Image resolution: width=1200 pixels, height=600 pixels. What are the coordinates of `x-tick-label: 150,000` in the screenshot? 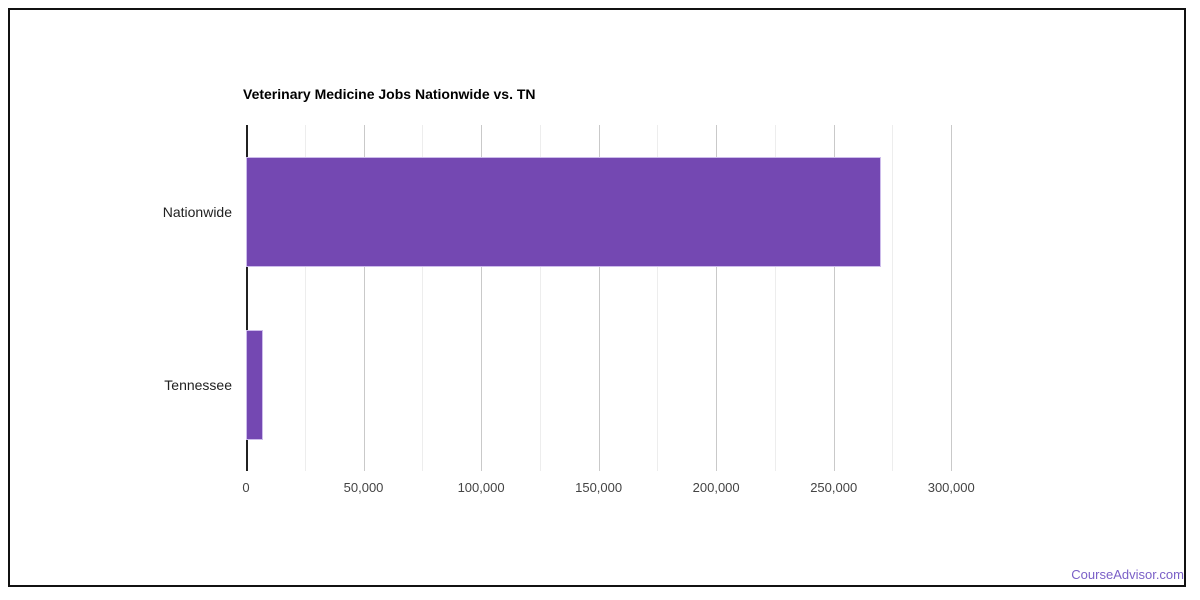 It's located at (599, 487).